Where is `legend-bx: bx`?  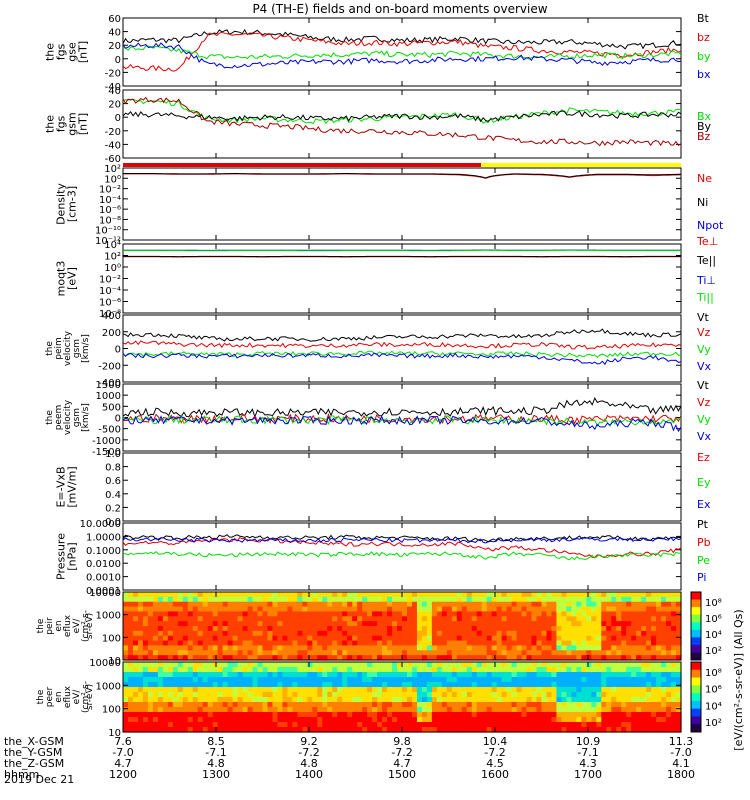
legend-bx: bx is located at coordinates (704, 74).